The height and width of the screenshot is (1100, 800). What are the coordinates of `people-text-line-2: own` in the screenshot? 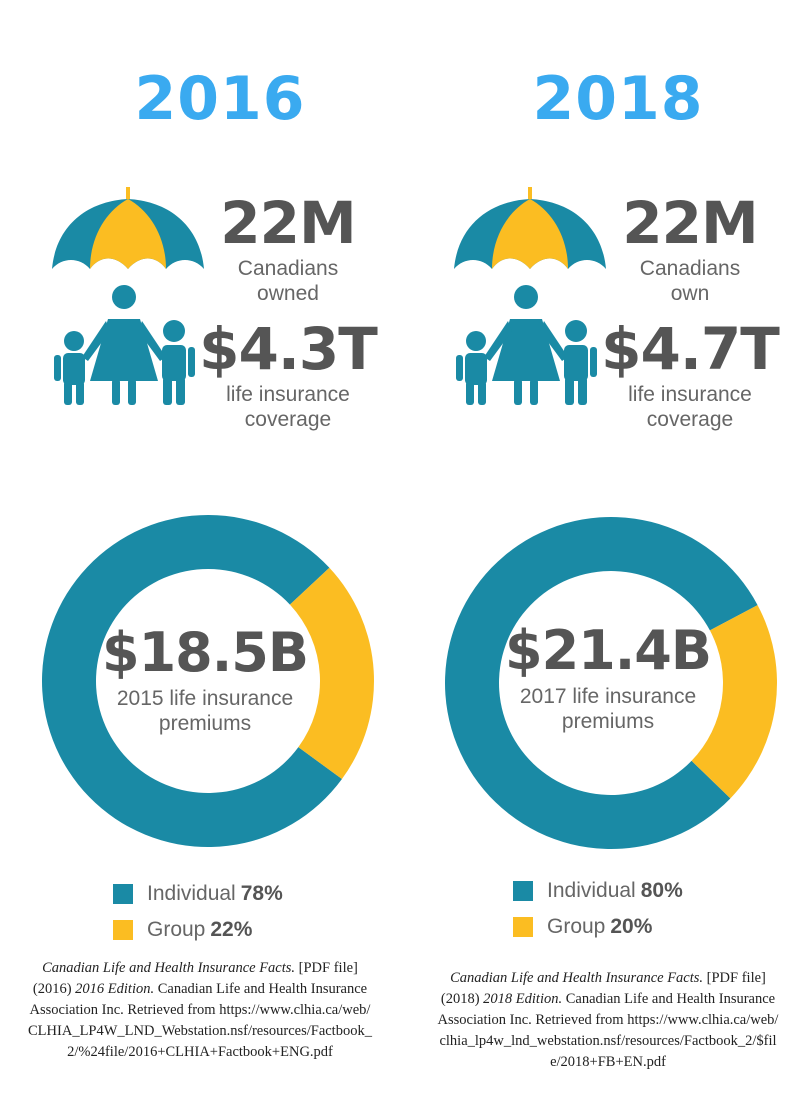 It's located at (690, 293).